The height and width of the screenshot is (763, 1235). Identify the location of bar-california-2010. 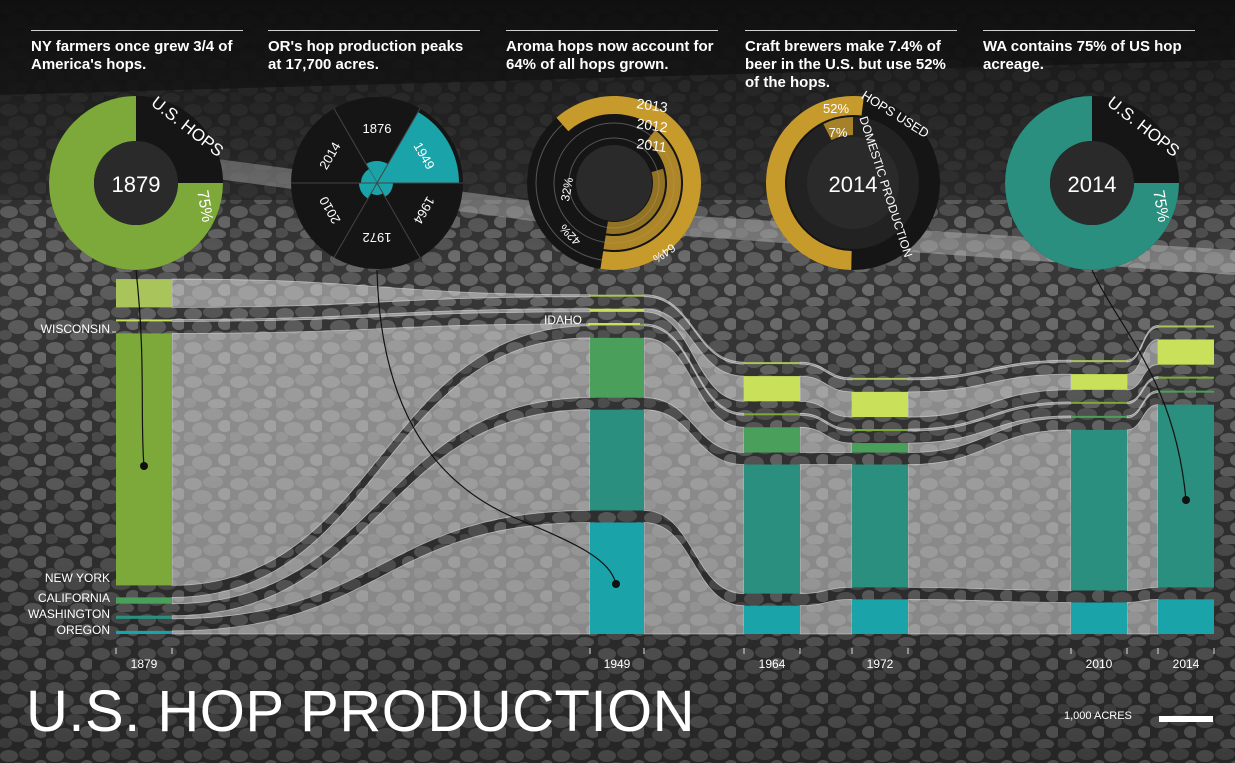
(1099, 416).